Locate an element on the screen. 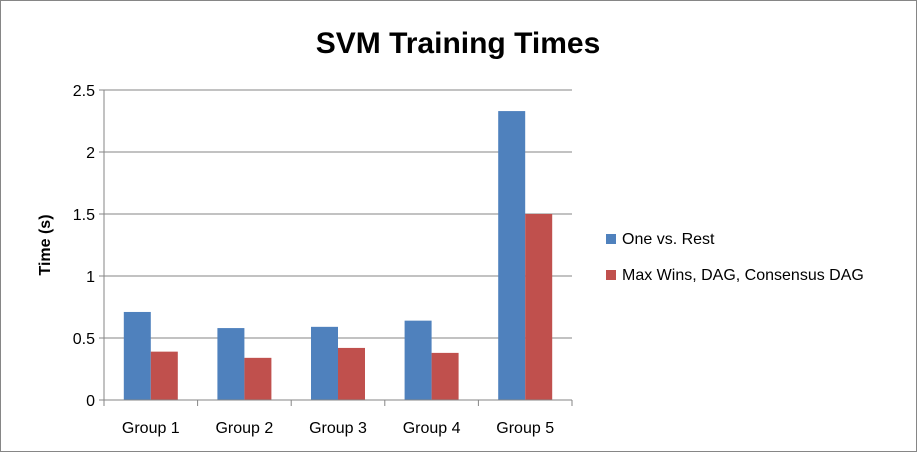 The width and height of the screenshot is (917, 453). y-tick-label: 0.5 is located at coordinates (84, 339).